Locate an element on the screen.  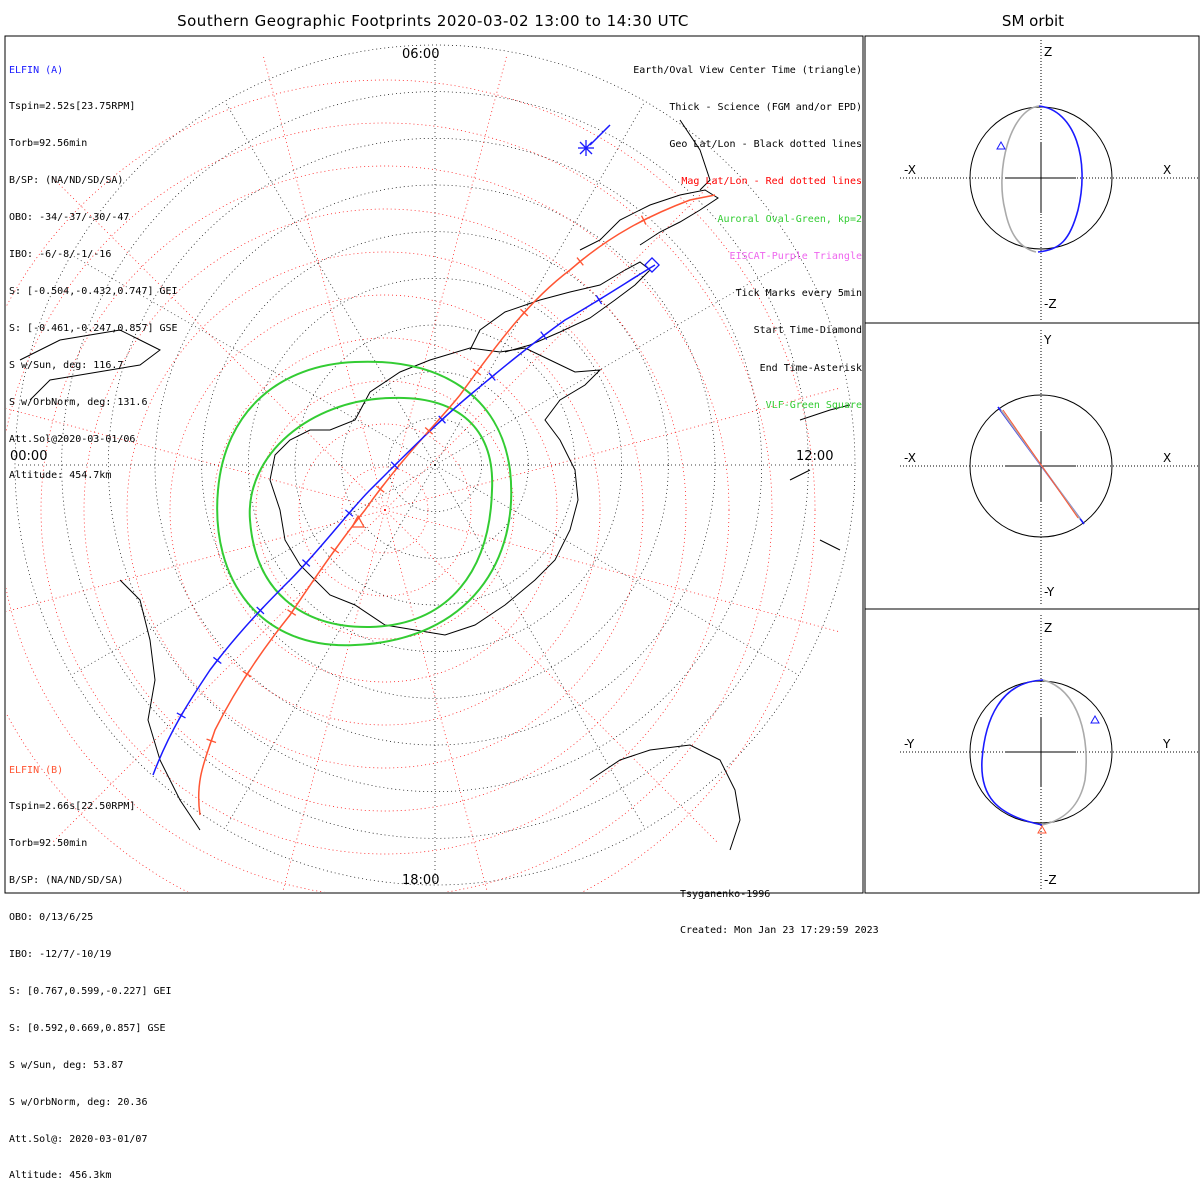
elfin-b-line: S w/Sun, deg: 53.87 is located at coordinates (66, 1065).